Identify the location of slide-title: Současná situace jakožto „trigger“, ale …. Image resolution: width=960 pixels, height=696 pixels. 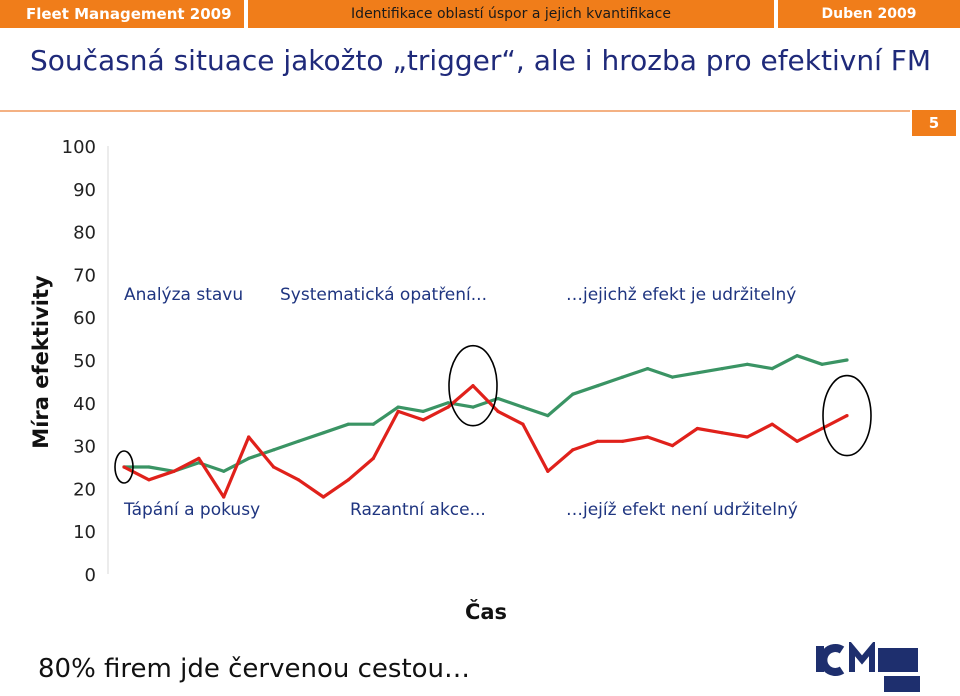
(481, 60).